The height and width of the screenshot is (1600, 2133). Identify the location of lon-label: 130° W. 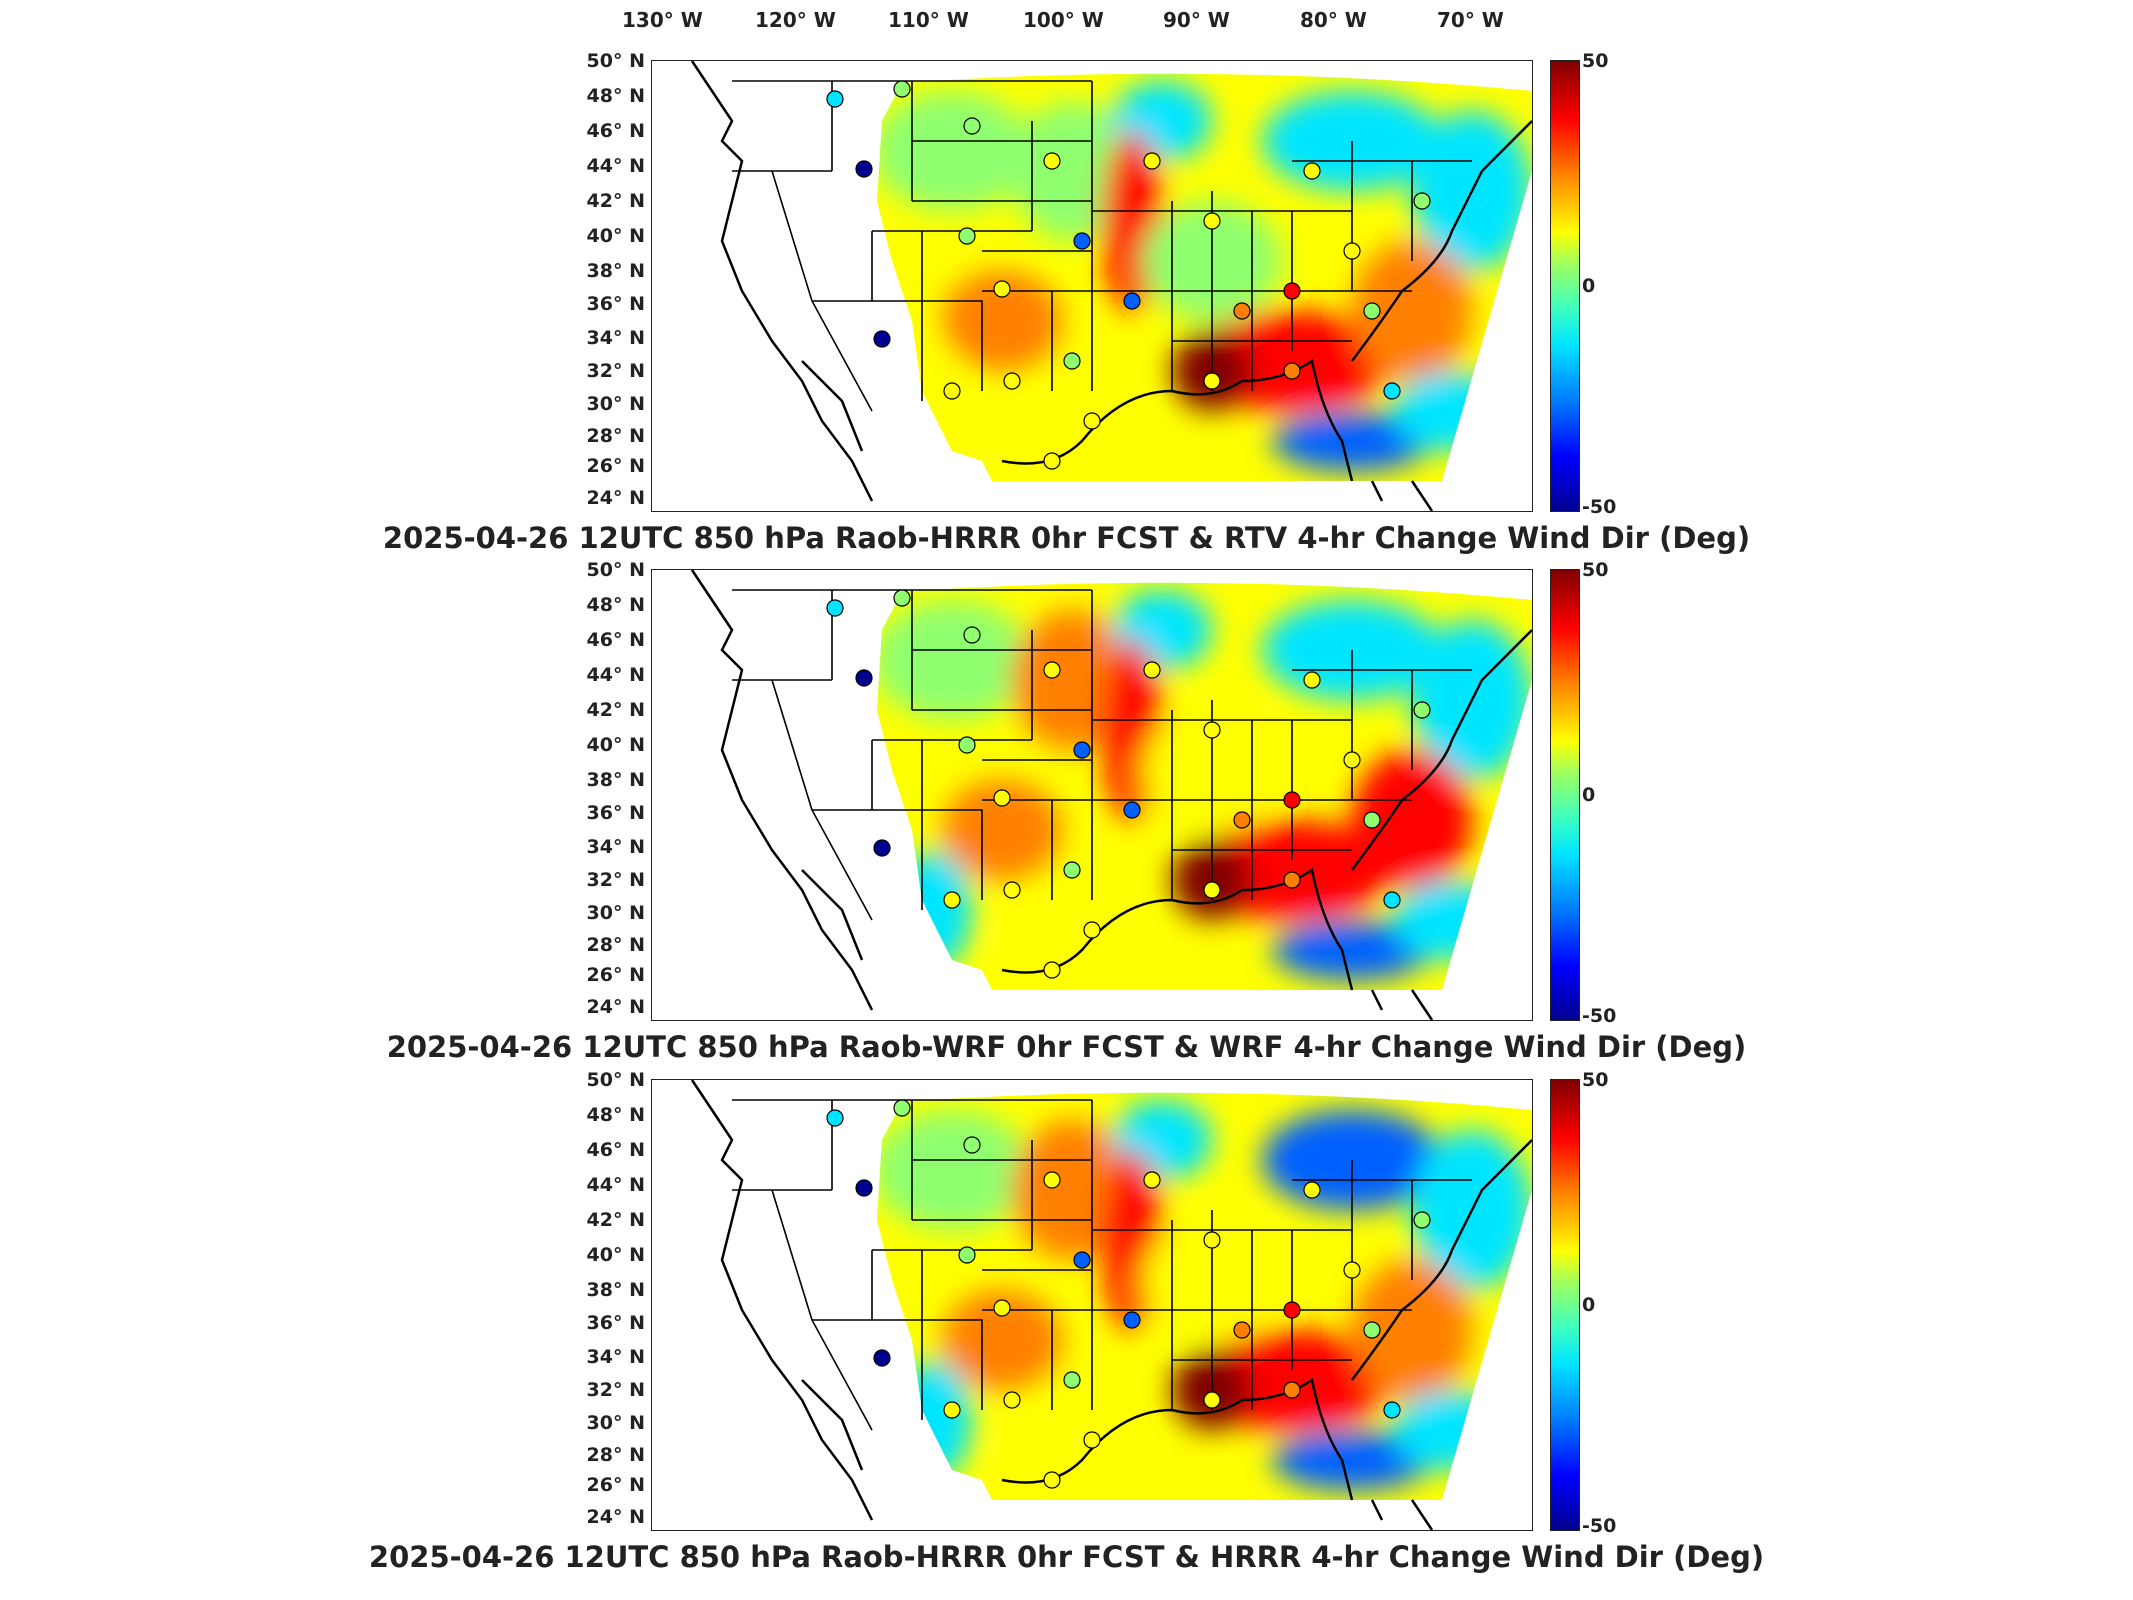
(662, 20).